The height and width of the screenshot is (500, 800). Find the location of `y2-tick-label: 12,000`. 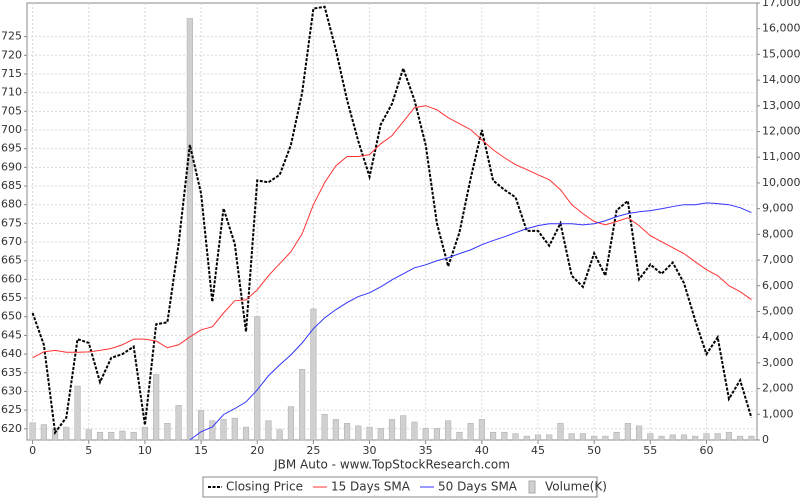

y2-tick-label: 12,000 is located at coordinates (781, 131).